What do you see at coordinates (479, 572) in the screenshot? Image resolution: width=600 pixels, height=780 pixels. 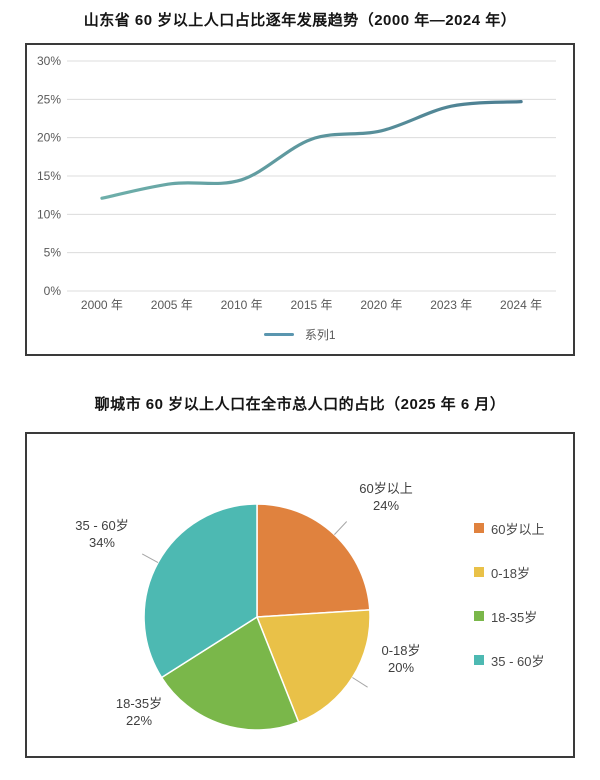 I see `legend-swatch-0-18-icon` at bounding box center [479, 572].